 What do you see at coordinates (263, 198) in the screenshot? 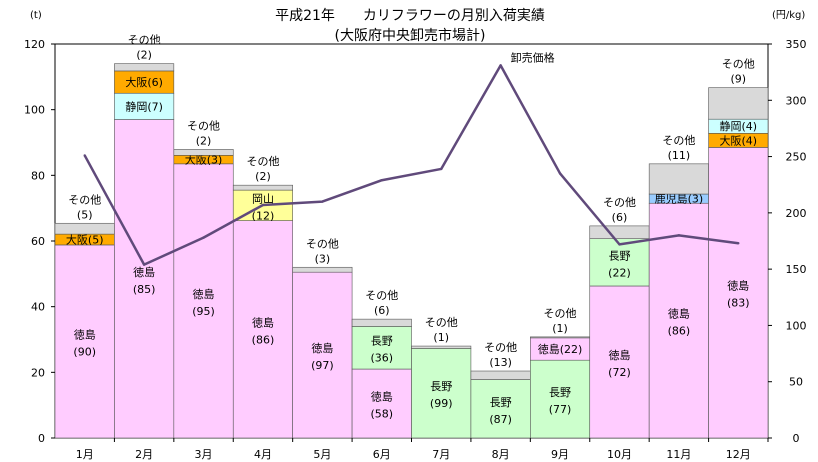
I see `segment-label: 岡山` at bounding box center [263, 198].